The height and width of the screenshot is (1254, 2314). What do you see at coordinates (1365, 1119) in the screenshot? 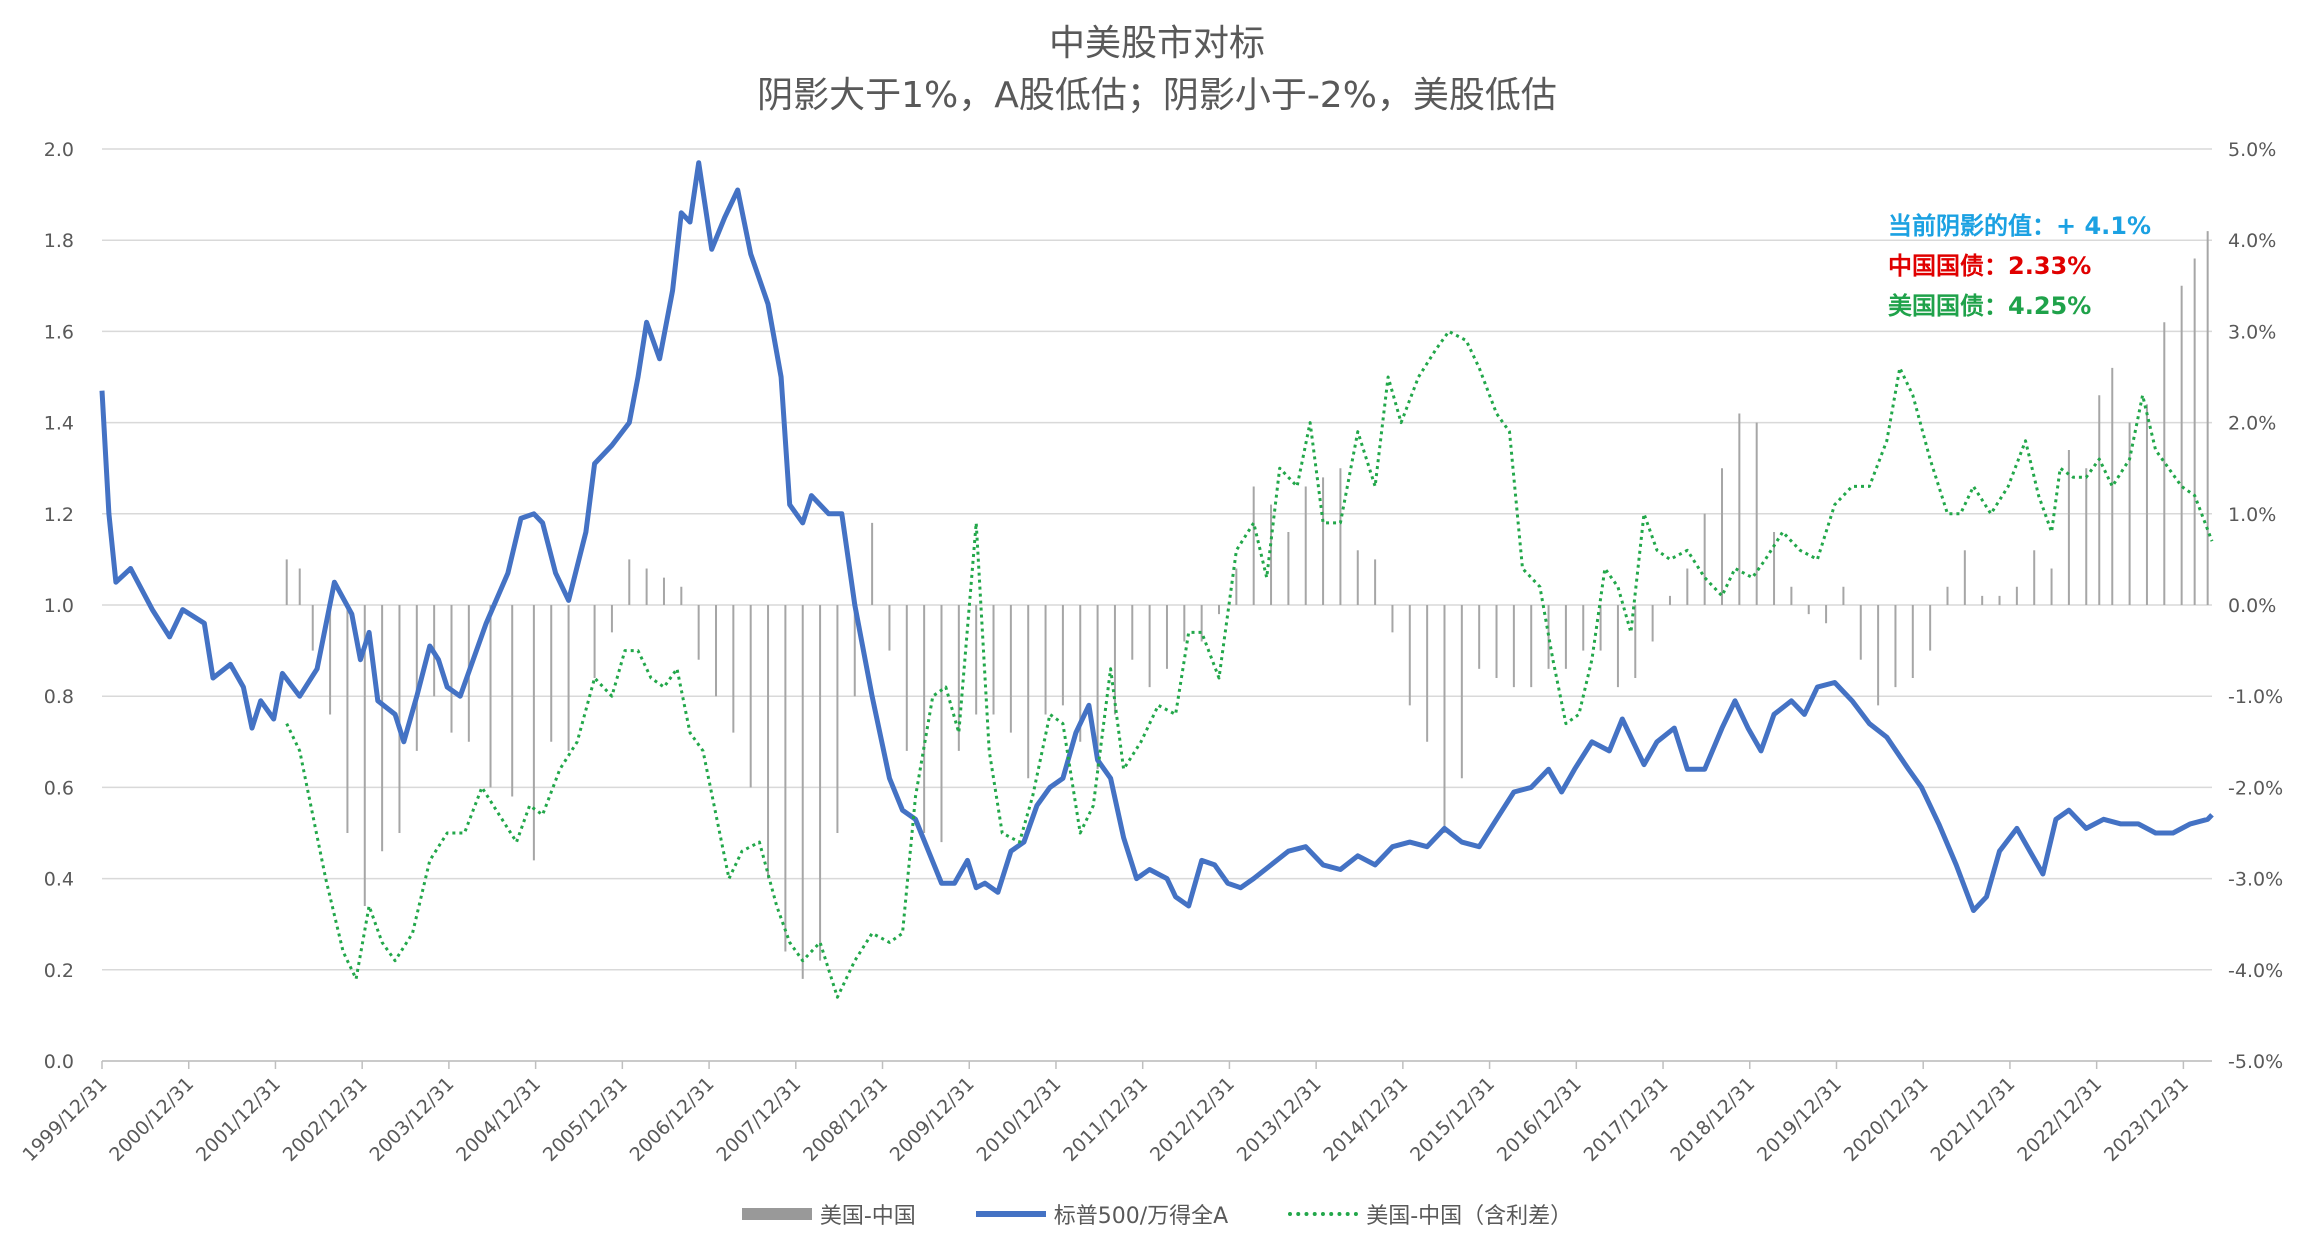
I see `x-tick-label: 2014/12/31` at bounding box center [1365, 1119].